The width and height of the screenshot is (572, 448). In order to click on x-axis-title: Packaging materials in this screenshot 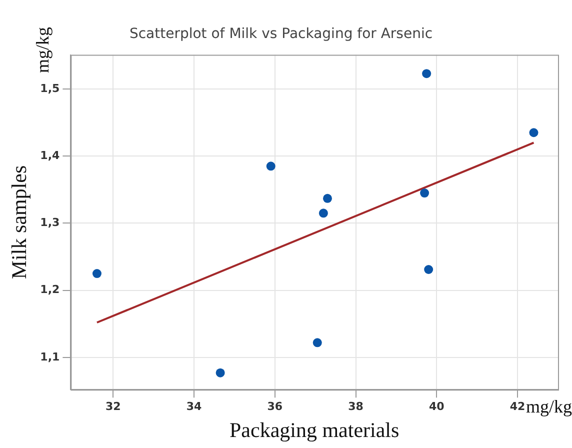, I will do `click(314, 430)`.